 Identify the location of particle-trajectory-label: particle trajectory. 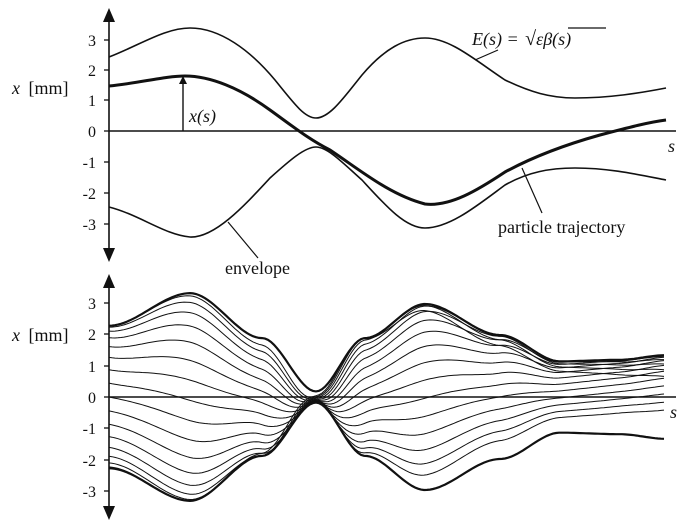
(561, 227).